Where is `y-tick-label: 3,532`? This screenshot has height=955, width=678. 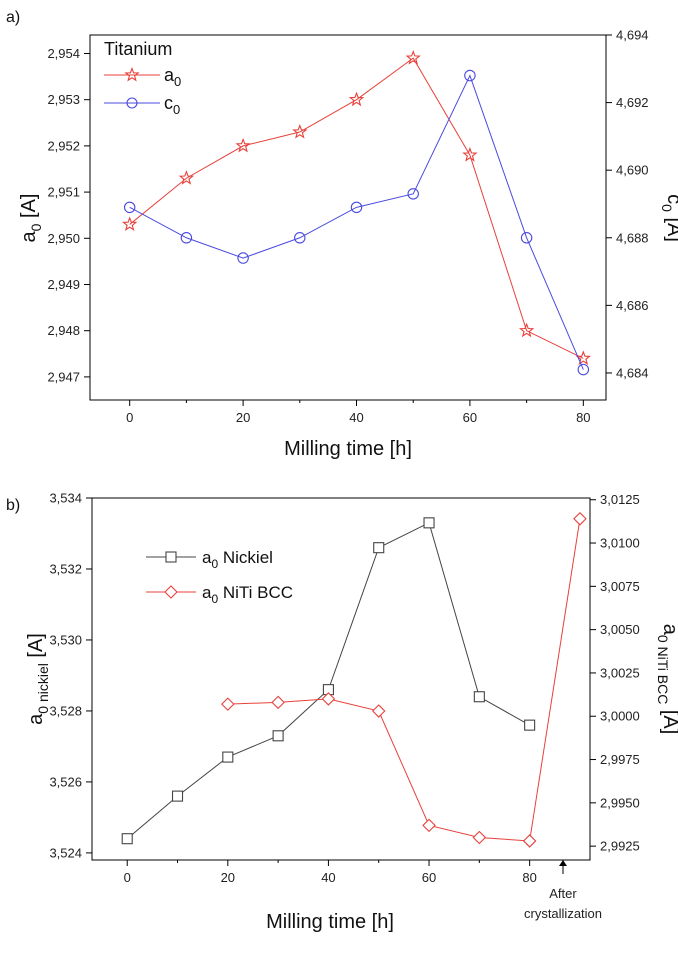
y-tick-label: 3,532 is located at coordinates (65, 568).